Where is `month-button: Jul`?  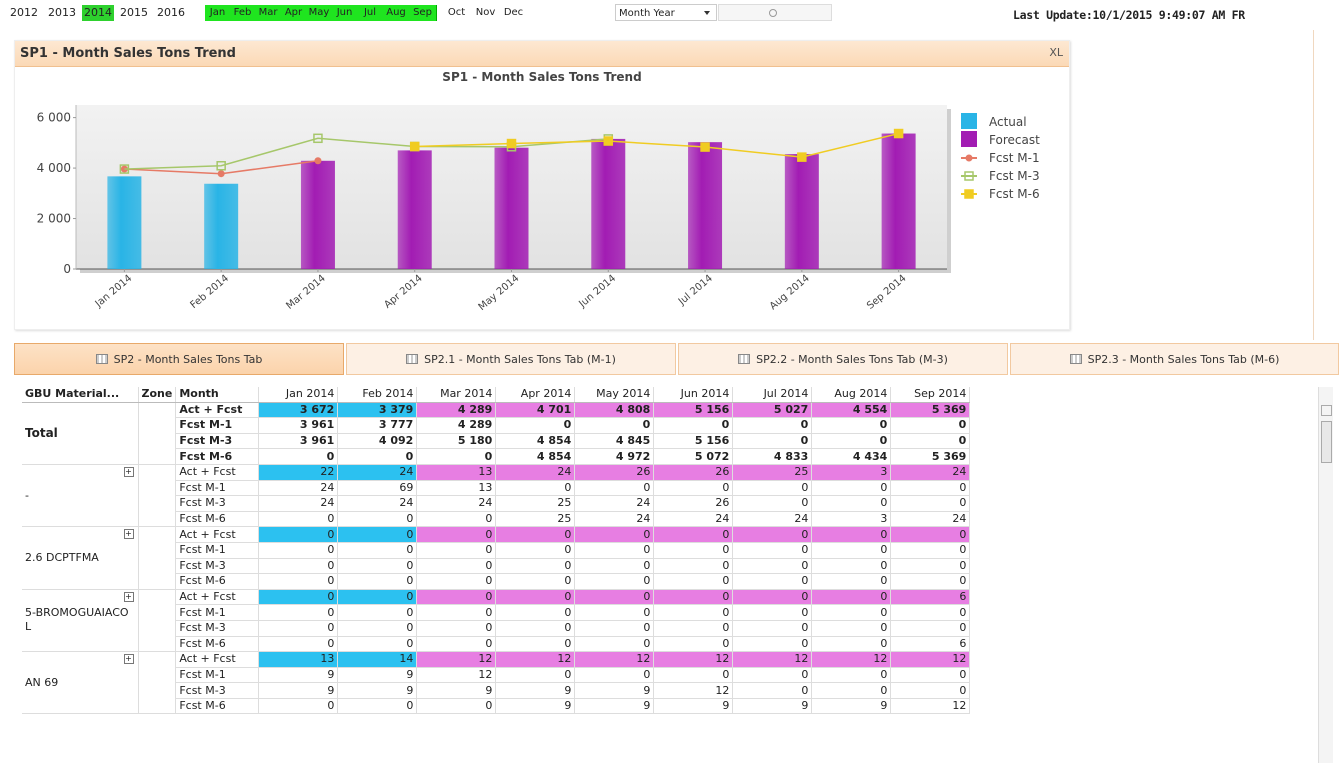
month-button: Jul is located at coordinates (370, 13).